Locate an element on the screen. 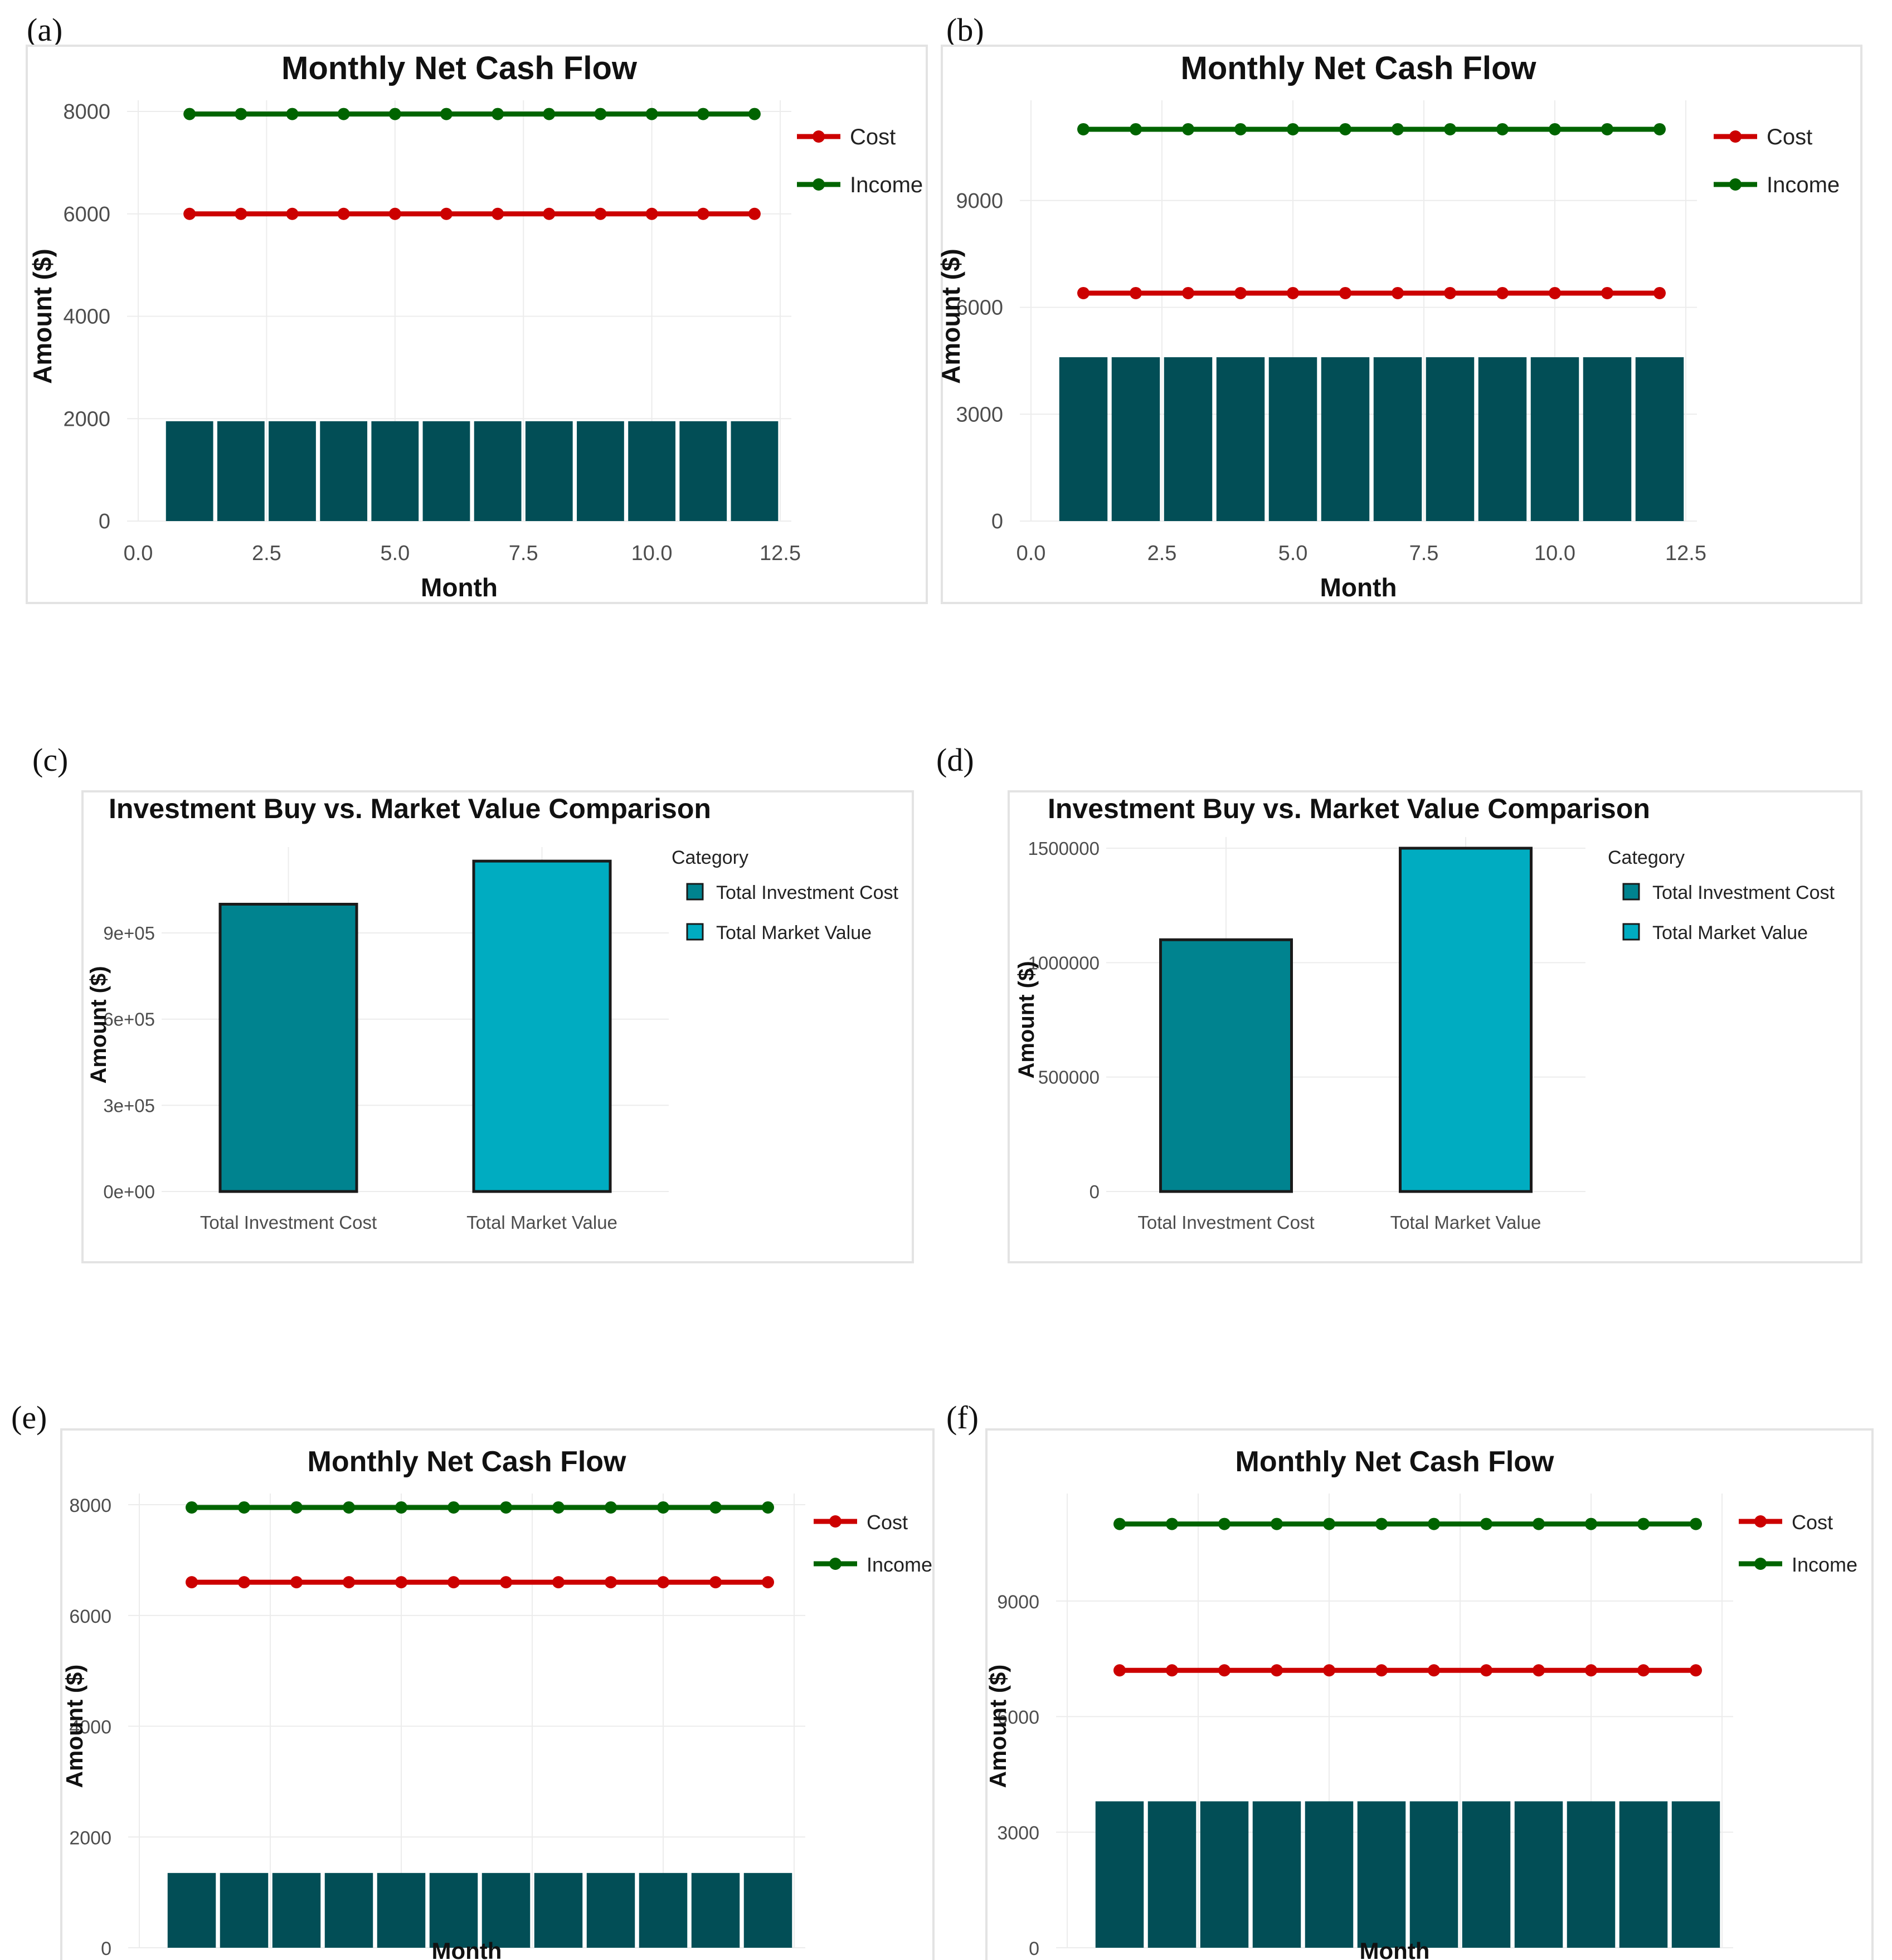  x-tick-label: 10.0 is located at coordinates (1554, 553).